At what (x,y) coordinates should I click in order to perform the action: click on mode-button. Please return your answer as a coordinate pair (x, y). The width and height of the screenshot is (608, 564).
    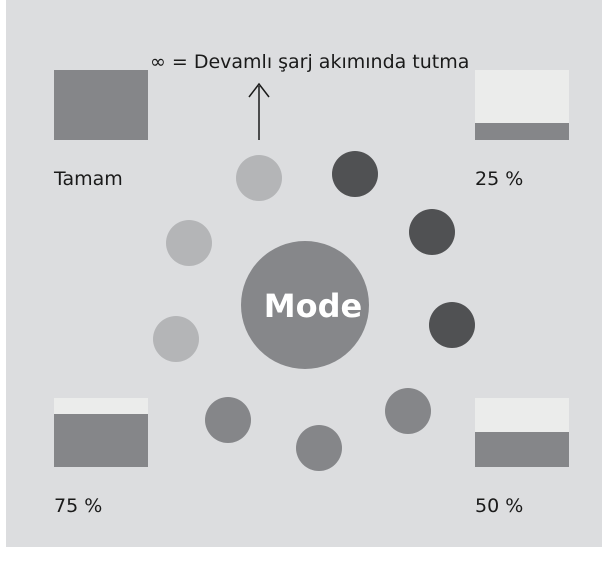
    Looking at the image, I should click on (305, 305).